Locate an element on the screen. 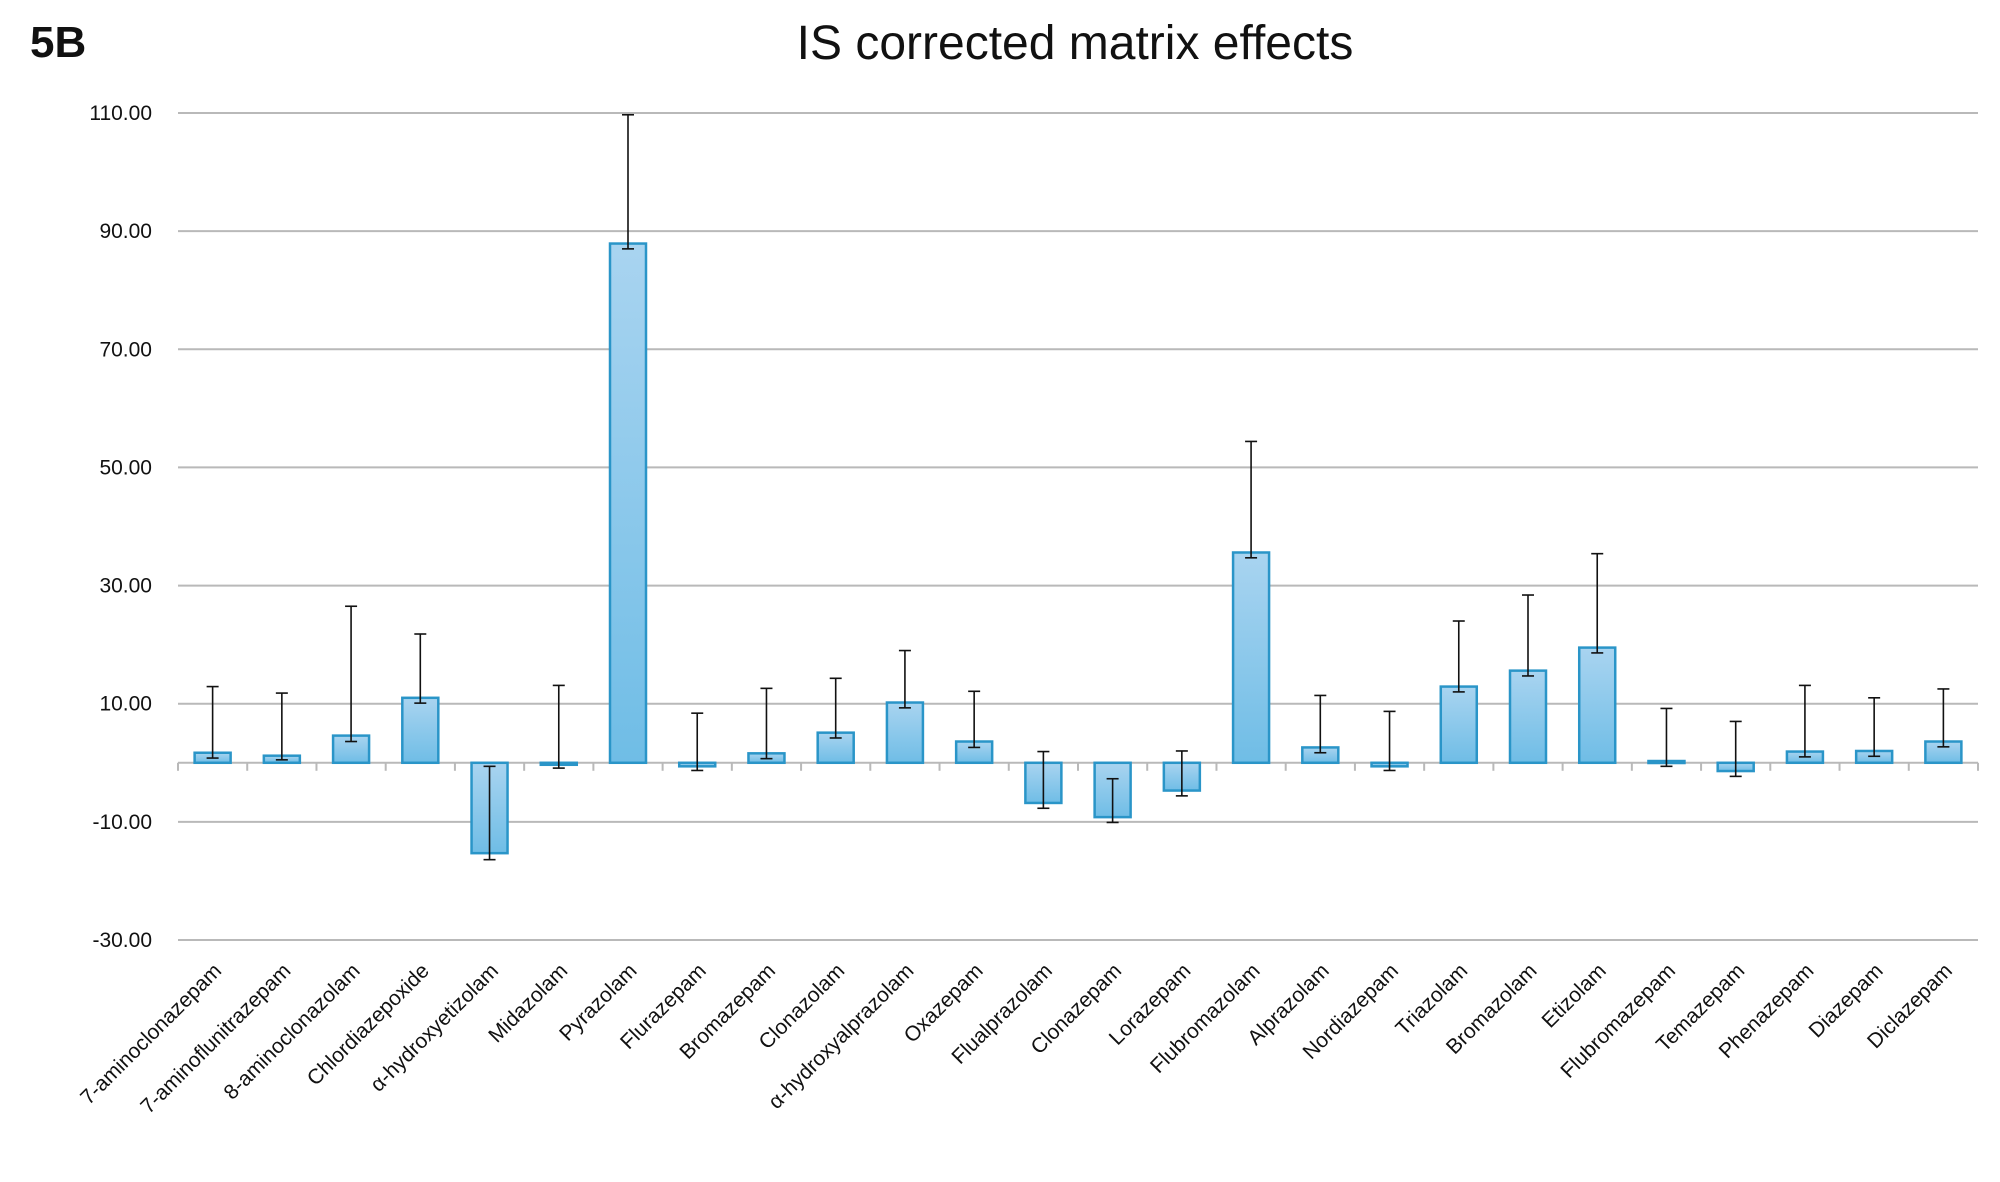 Image resolution: width=2000 pixels, height=1182 pixels. y-tick-label: 30.00 is located at coordinates (125, 586).